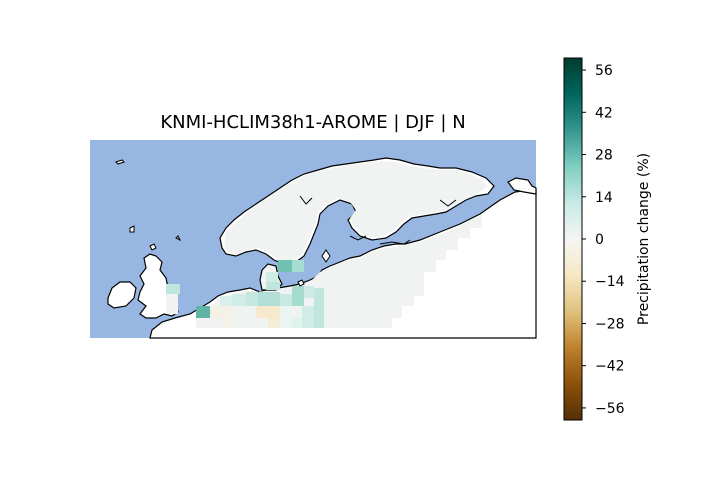  I want to click on kola-peninsula, so click(522, 186).